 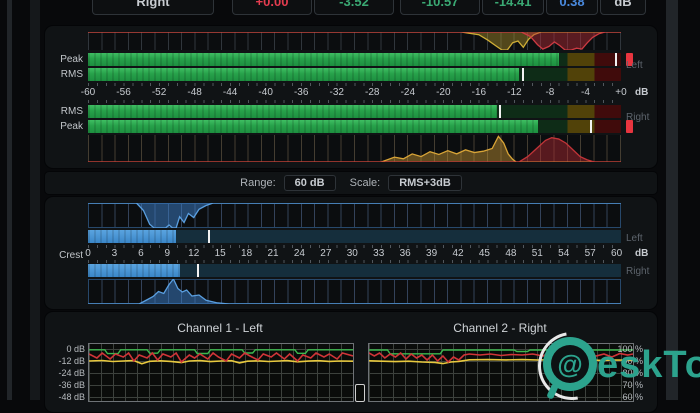 What do you see at coordinates (360, 393) in the screenshot?
I see `graph-divider-handle` at bounding box center [360, 393].